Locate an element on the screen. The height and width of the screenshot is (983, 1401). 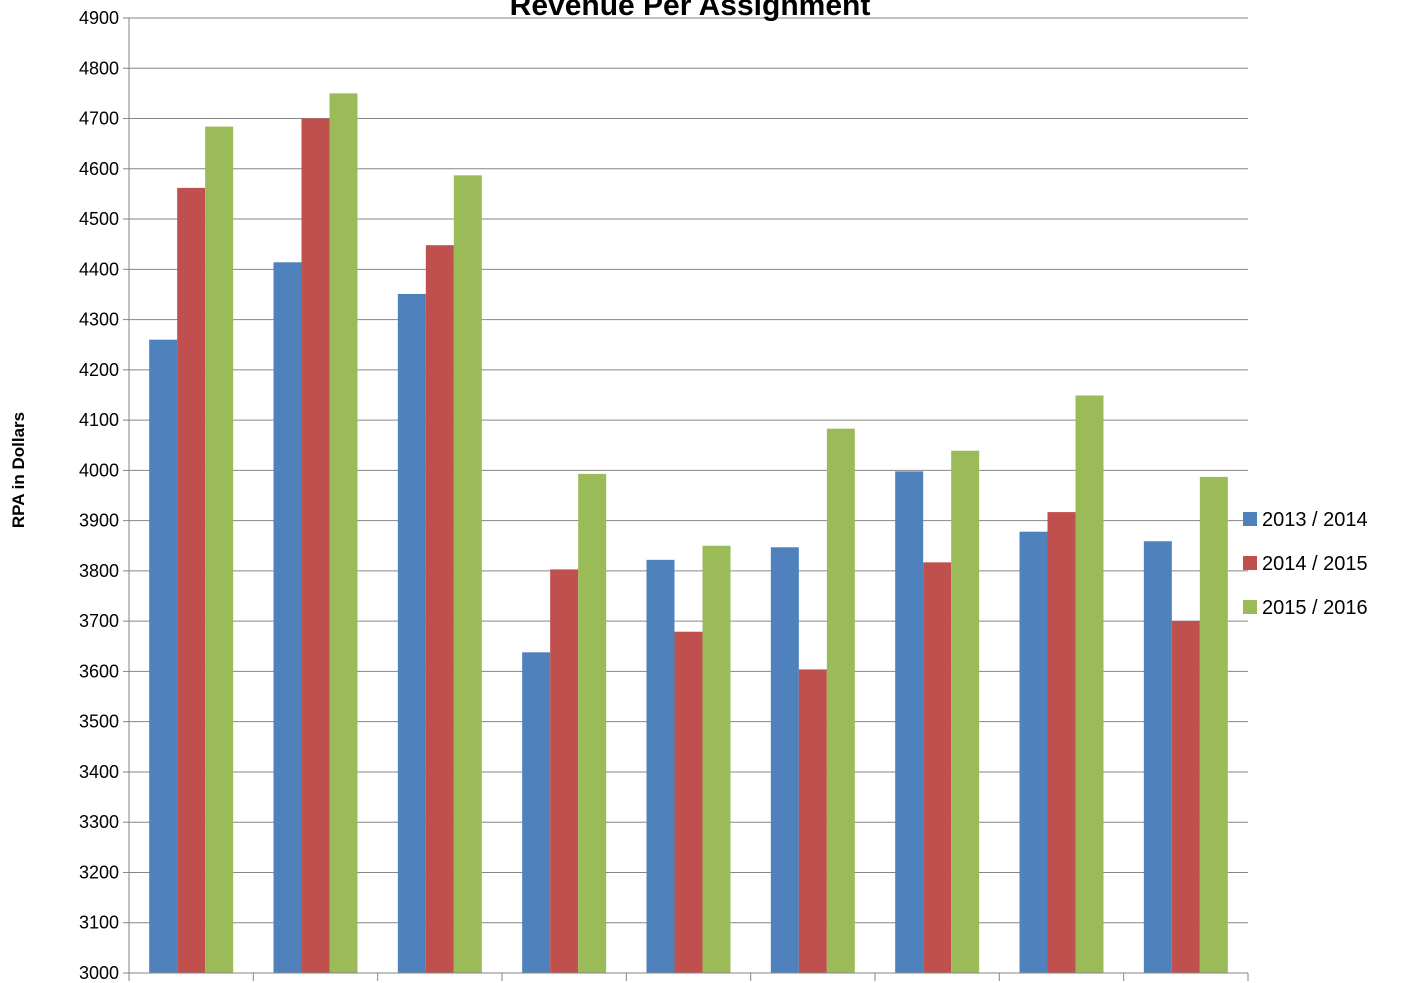
y-tick-label: 4300 is located at coordinates (99, 320).